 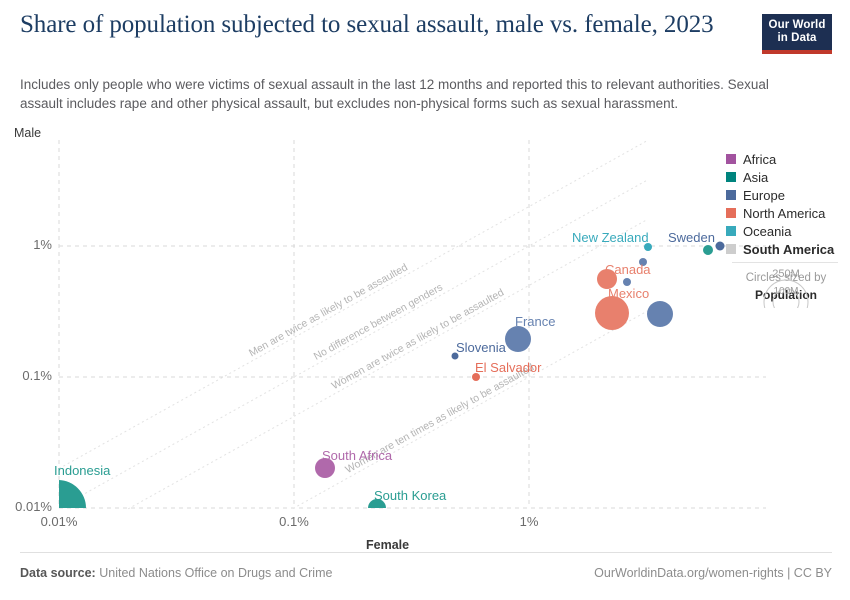 What do you see at coordinates (648, 247) in the screenshot?
I see `data-point-new-zealand` at bounding box center [648, 247].